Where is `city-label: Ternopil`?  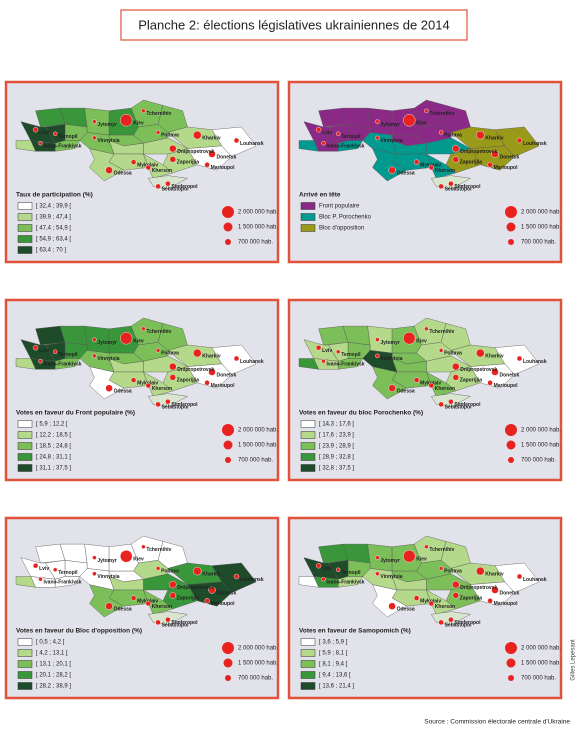 city-label: Ternopil is located at coordinates (351, 573).